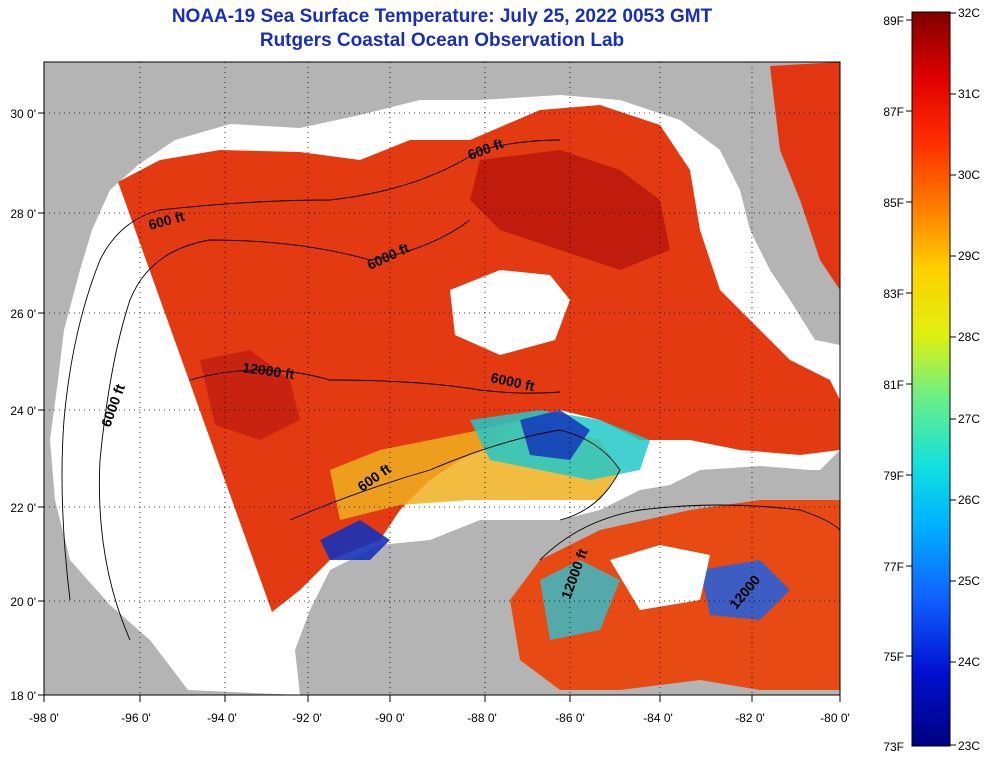 This screenshot has width=992, height=761. I want to click on lat-tick-label: 22 0', so click(23, 508).